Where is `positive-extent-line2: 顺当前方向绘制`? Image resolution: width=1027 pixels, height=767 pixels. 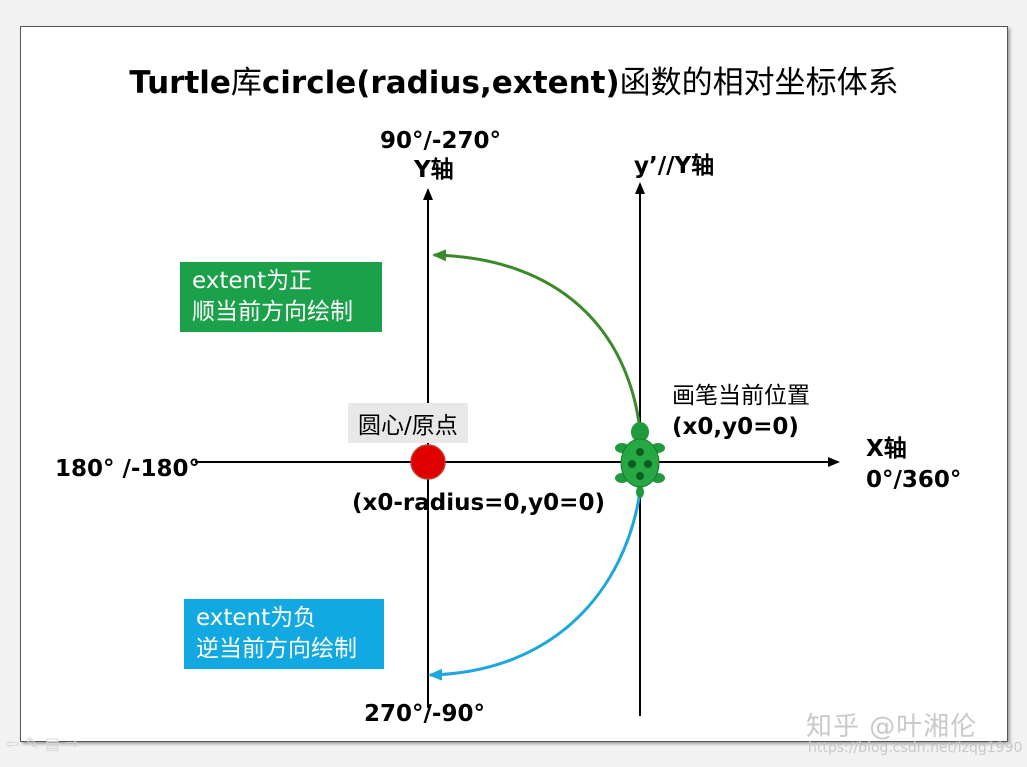
positive-extent-line2: 顺当前方向绘制 is located at coordinates (272, 312).